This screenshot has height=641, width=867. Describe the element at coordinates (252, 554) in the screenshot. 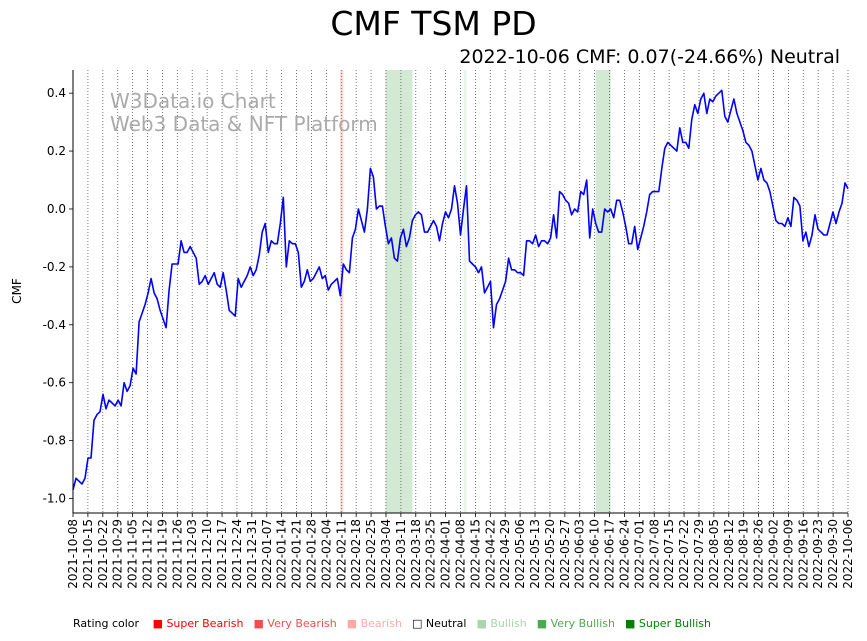

I see `x-tick-label: 2021-12-31` at that location.